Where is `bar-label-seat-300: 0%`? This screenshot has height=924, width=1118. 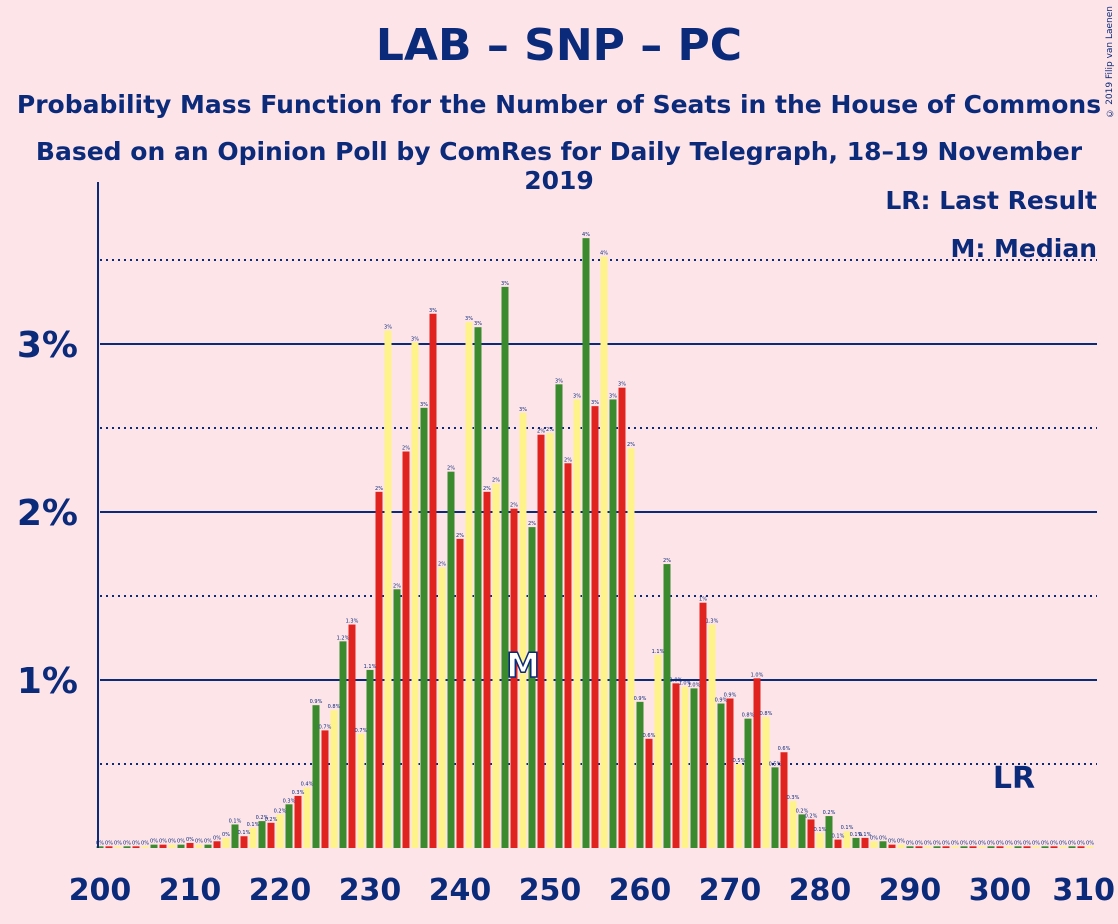 bar-label-seat-300: 0% is located at coordinates (1000, 843).